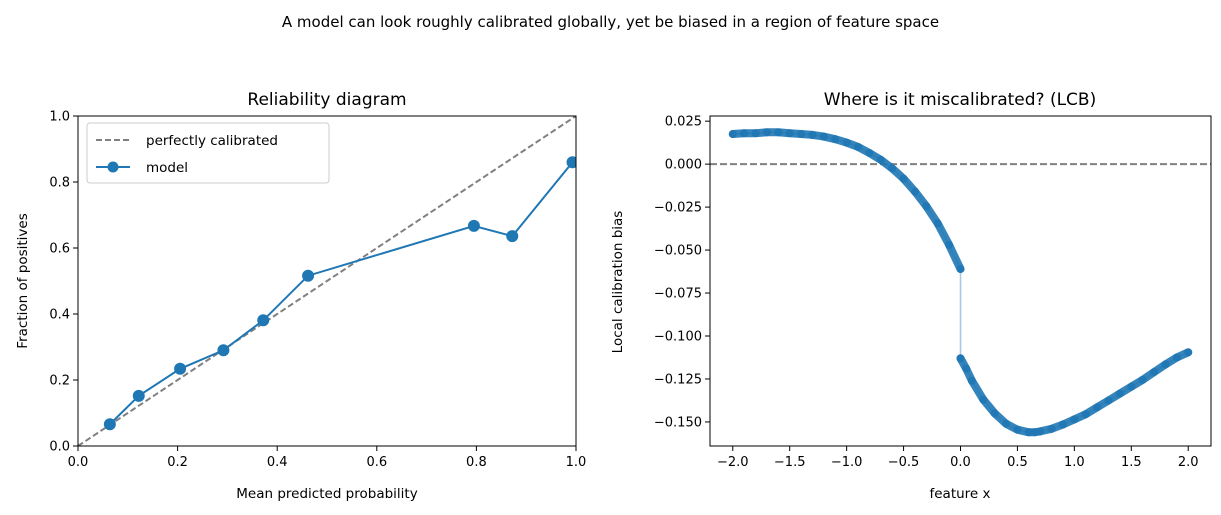 Image resolution: width=1221 pixels, height=515 pixels. I want to click on reliability-y-tick-label: 1.0, so click(59, 117).